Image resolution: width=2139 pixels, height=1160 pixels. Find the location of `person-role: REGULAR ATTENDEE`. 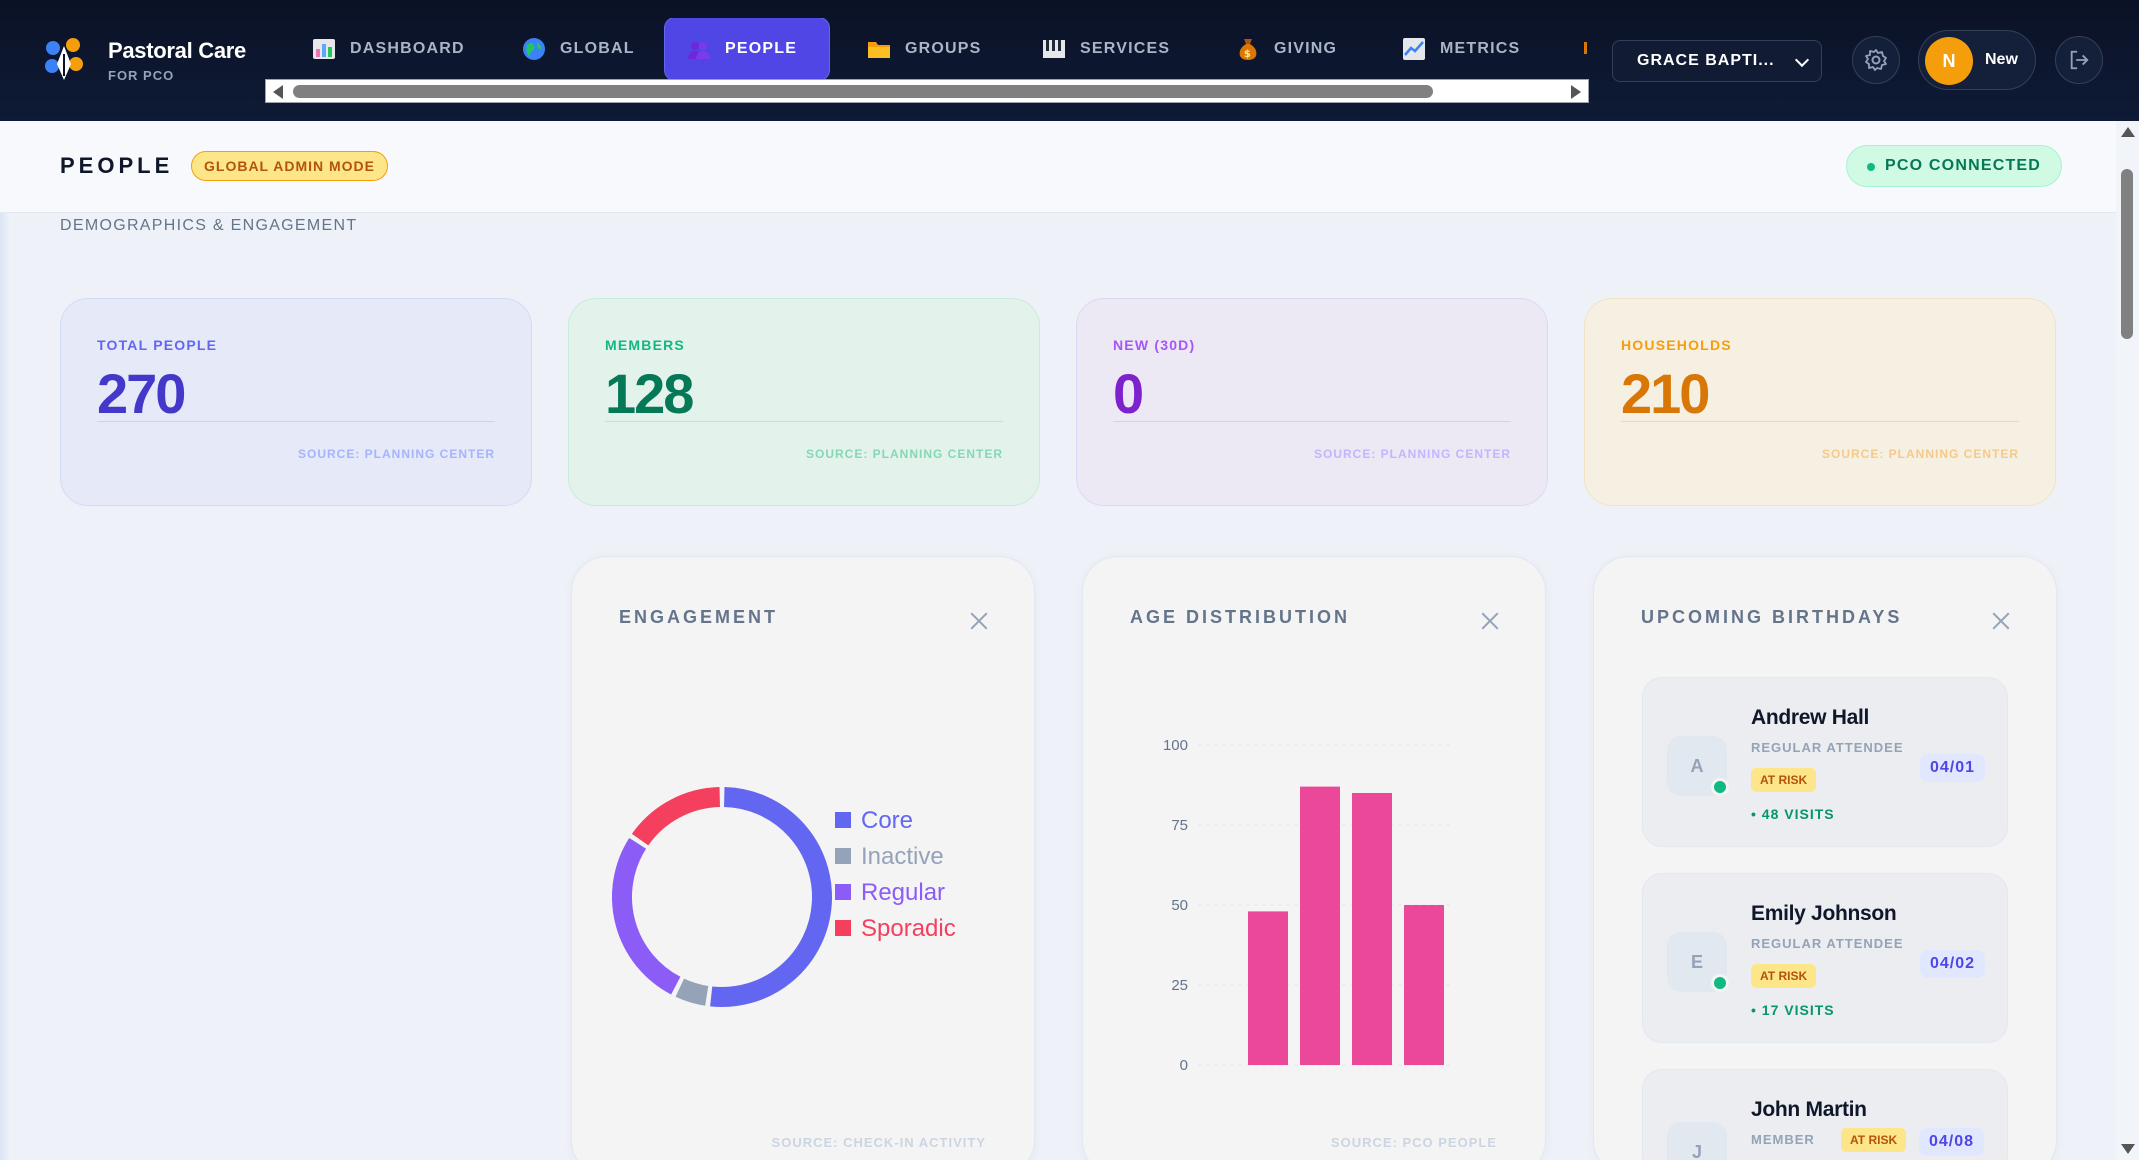

person-role: REGULAR ATTENDEE is located at coordinates (1827, 943).